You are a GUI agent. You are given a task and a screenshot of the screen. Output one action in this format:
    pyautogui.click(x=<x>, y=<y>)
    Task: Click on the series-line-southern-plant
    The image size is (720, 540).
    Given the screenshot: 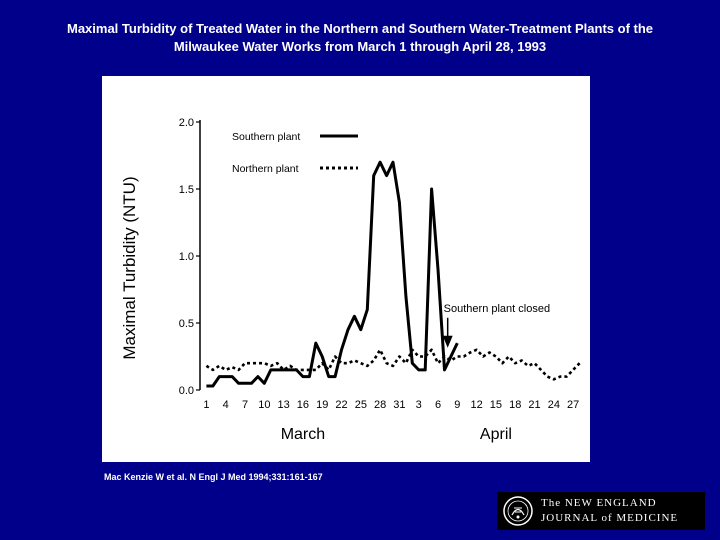 What is the action you would take?
    pyautogui.click(x=332, y=274)
    